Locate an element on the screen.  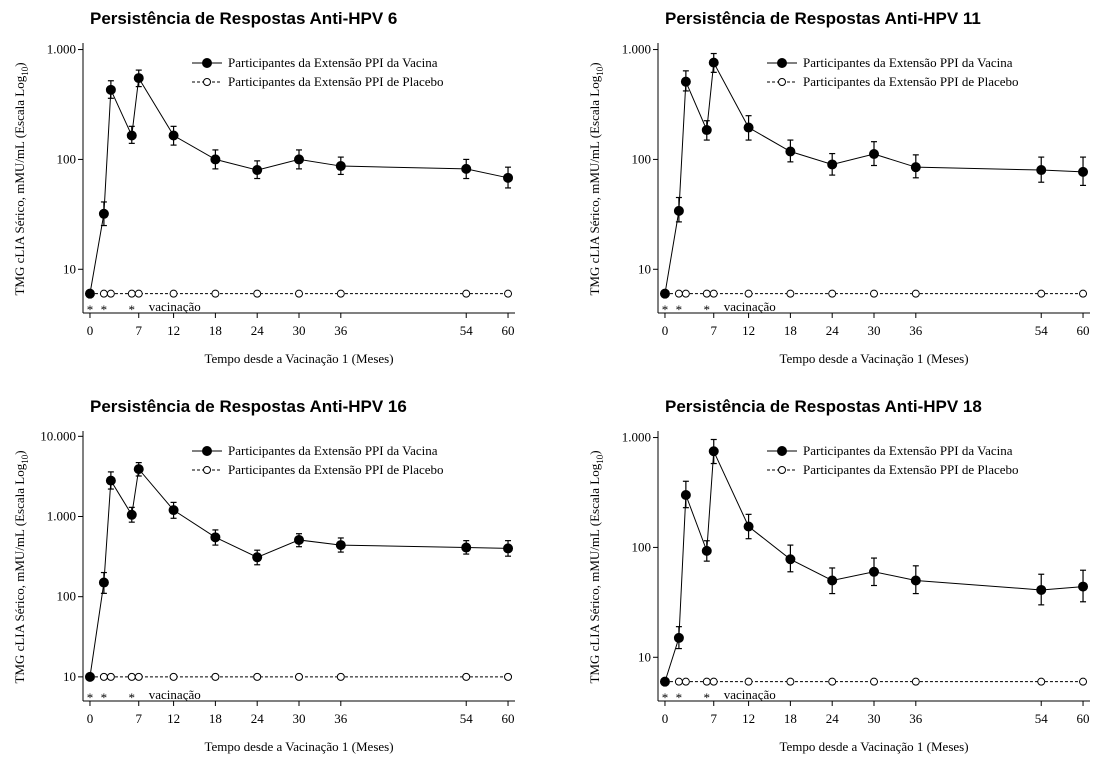
chart-title: Persistência de Respostas Anti-HPV 16 is located at coordinates (248, 406).